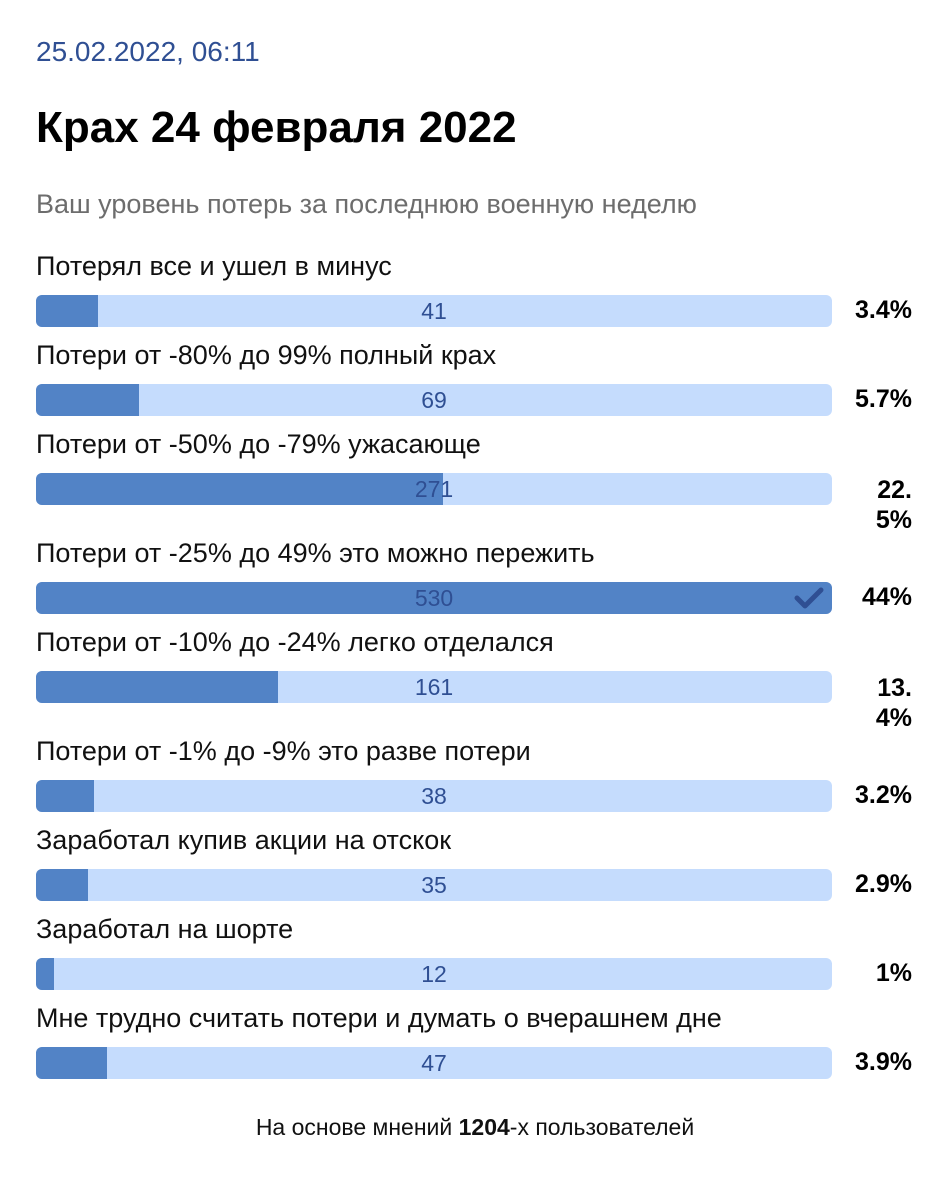 Image resolution: width=950 pixels, height=1178 pixels. Describe the element at coordinates (214, 266) in the screenshot. I see `poll-option-label: Потерял все и ушел в минус` at that location.